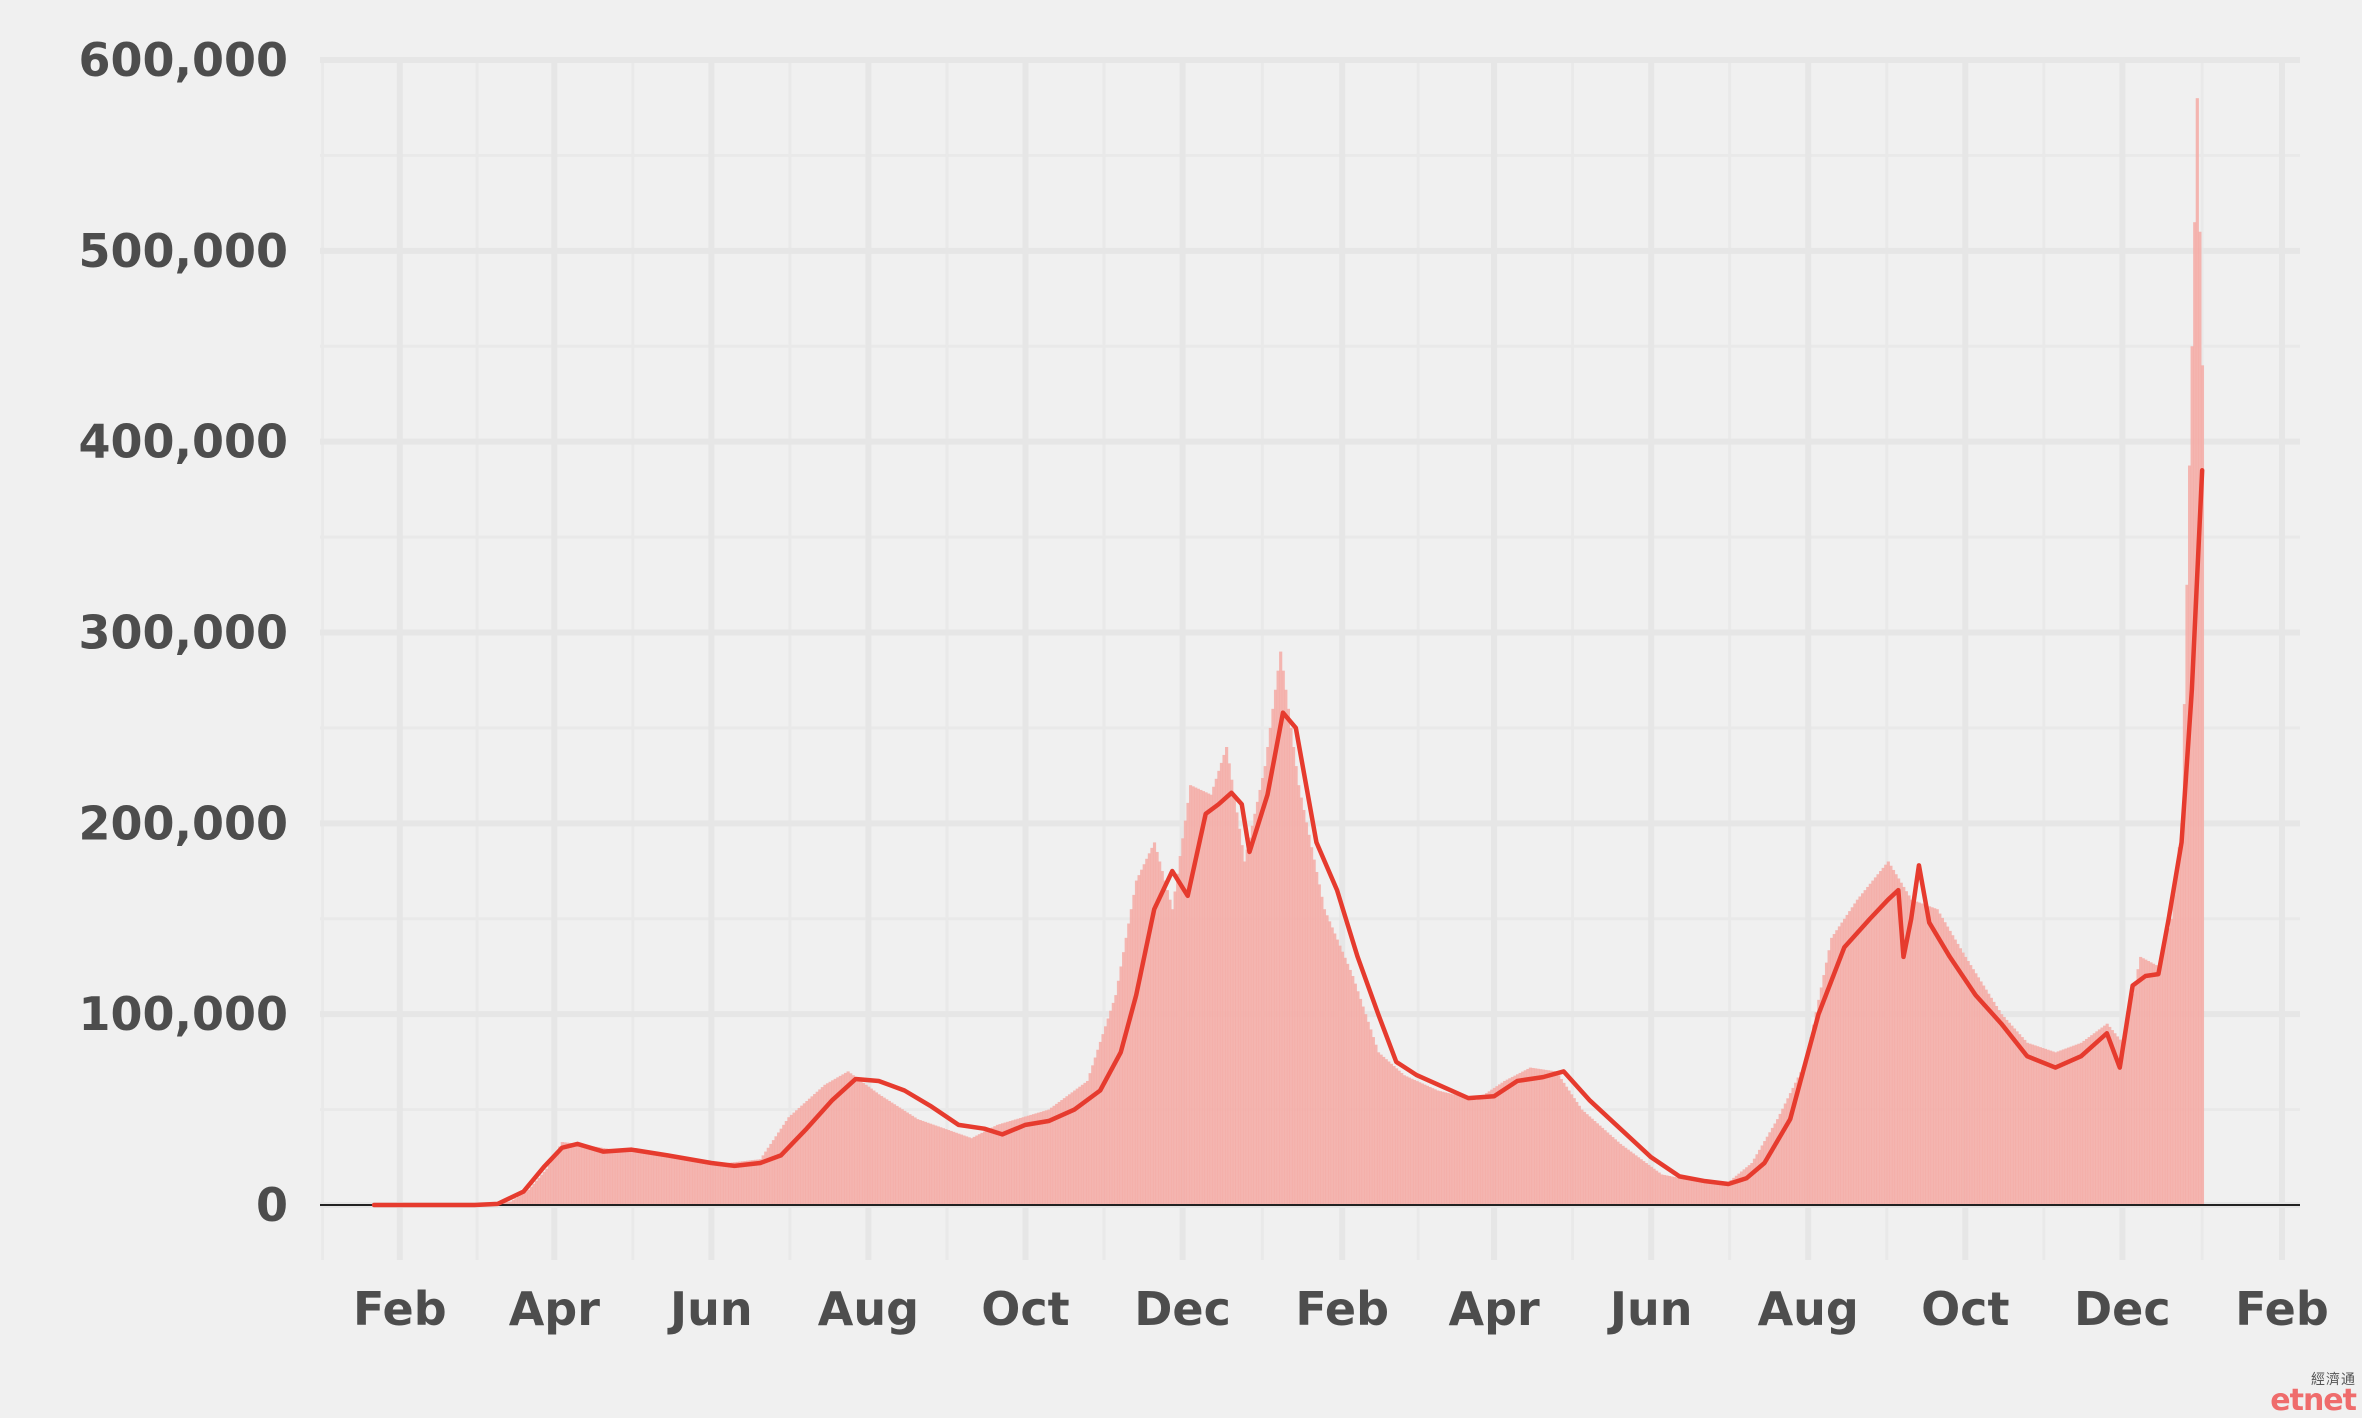 This screenshot has width=2362, height=1418. What do you see at coordinates (183, 60) in the screenshot?
I see `y-tick-label: 600,000` at bounding box center [183, 60].